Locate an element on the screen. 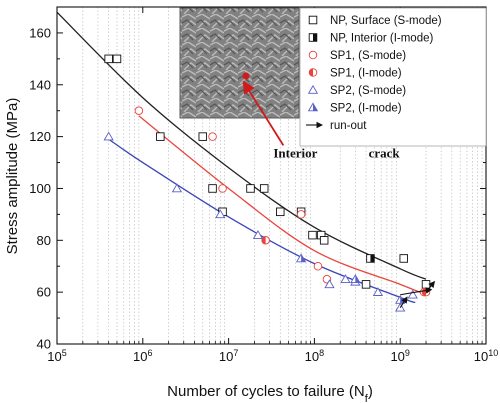 This screenshot has height=403, width=500. y-tick-labels: 40 60 80 100 120 140 160 is located at coordinates (40, 188).